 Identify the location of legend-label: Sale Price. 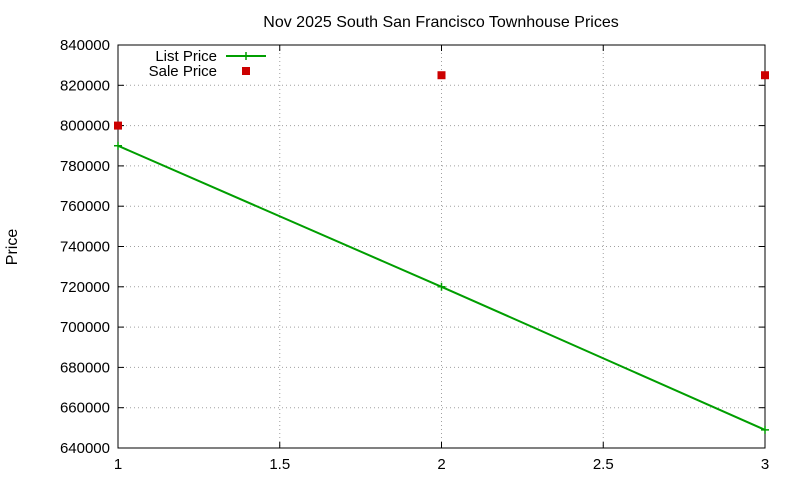
(183, 71).